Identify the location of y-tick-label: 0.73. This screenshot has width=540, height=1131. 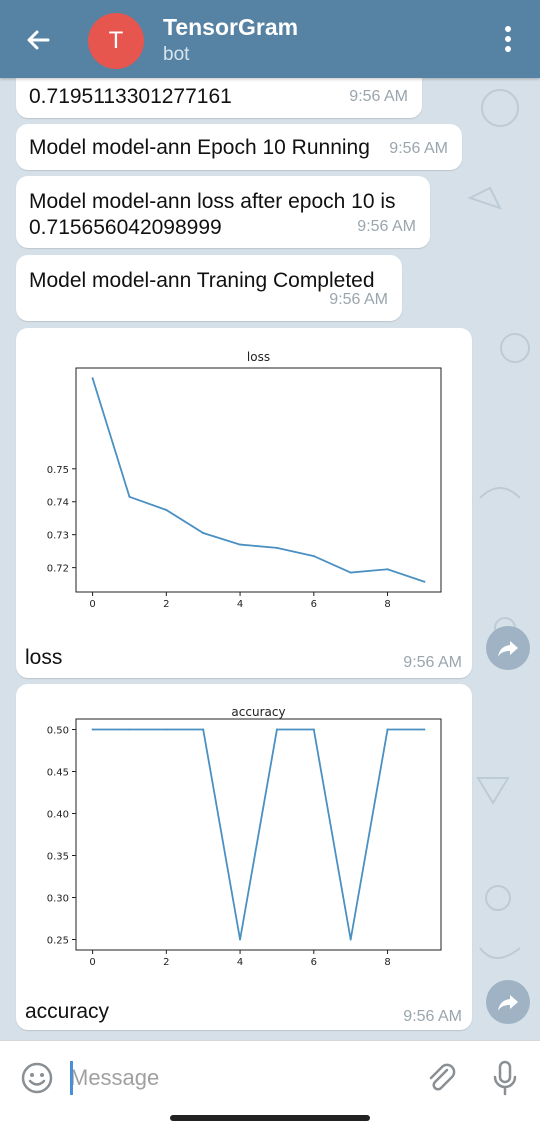
(58, 536).